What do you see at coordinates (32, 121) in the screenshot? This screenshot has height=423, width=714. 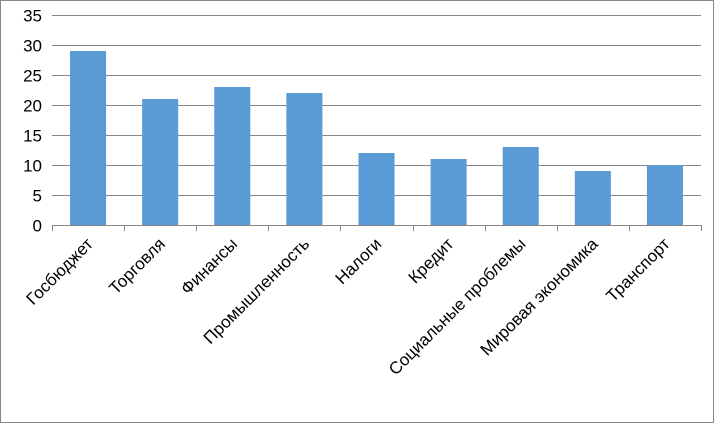 I see `y-tick-labels: 0 5 10 15 20 25 30 35` at bounding box center [32, 121].